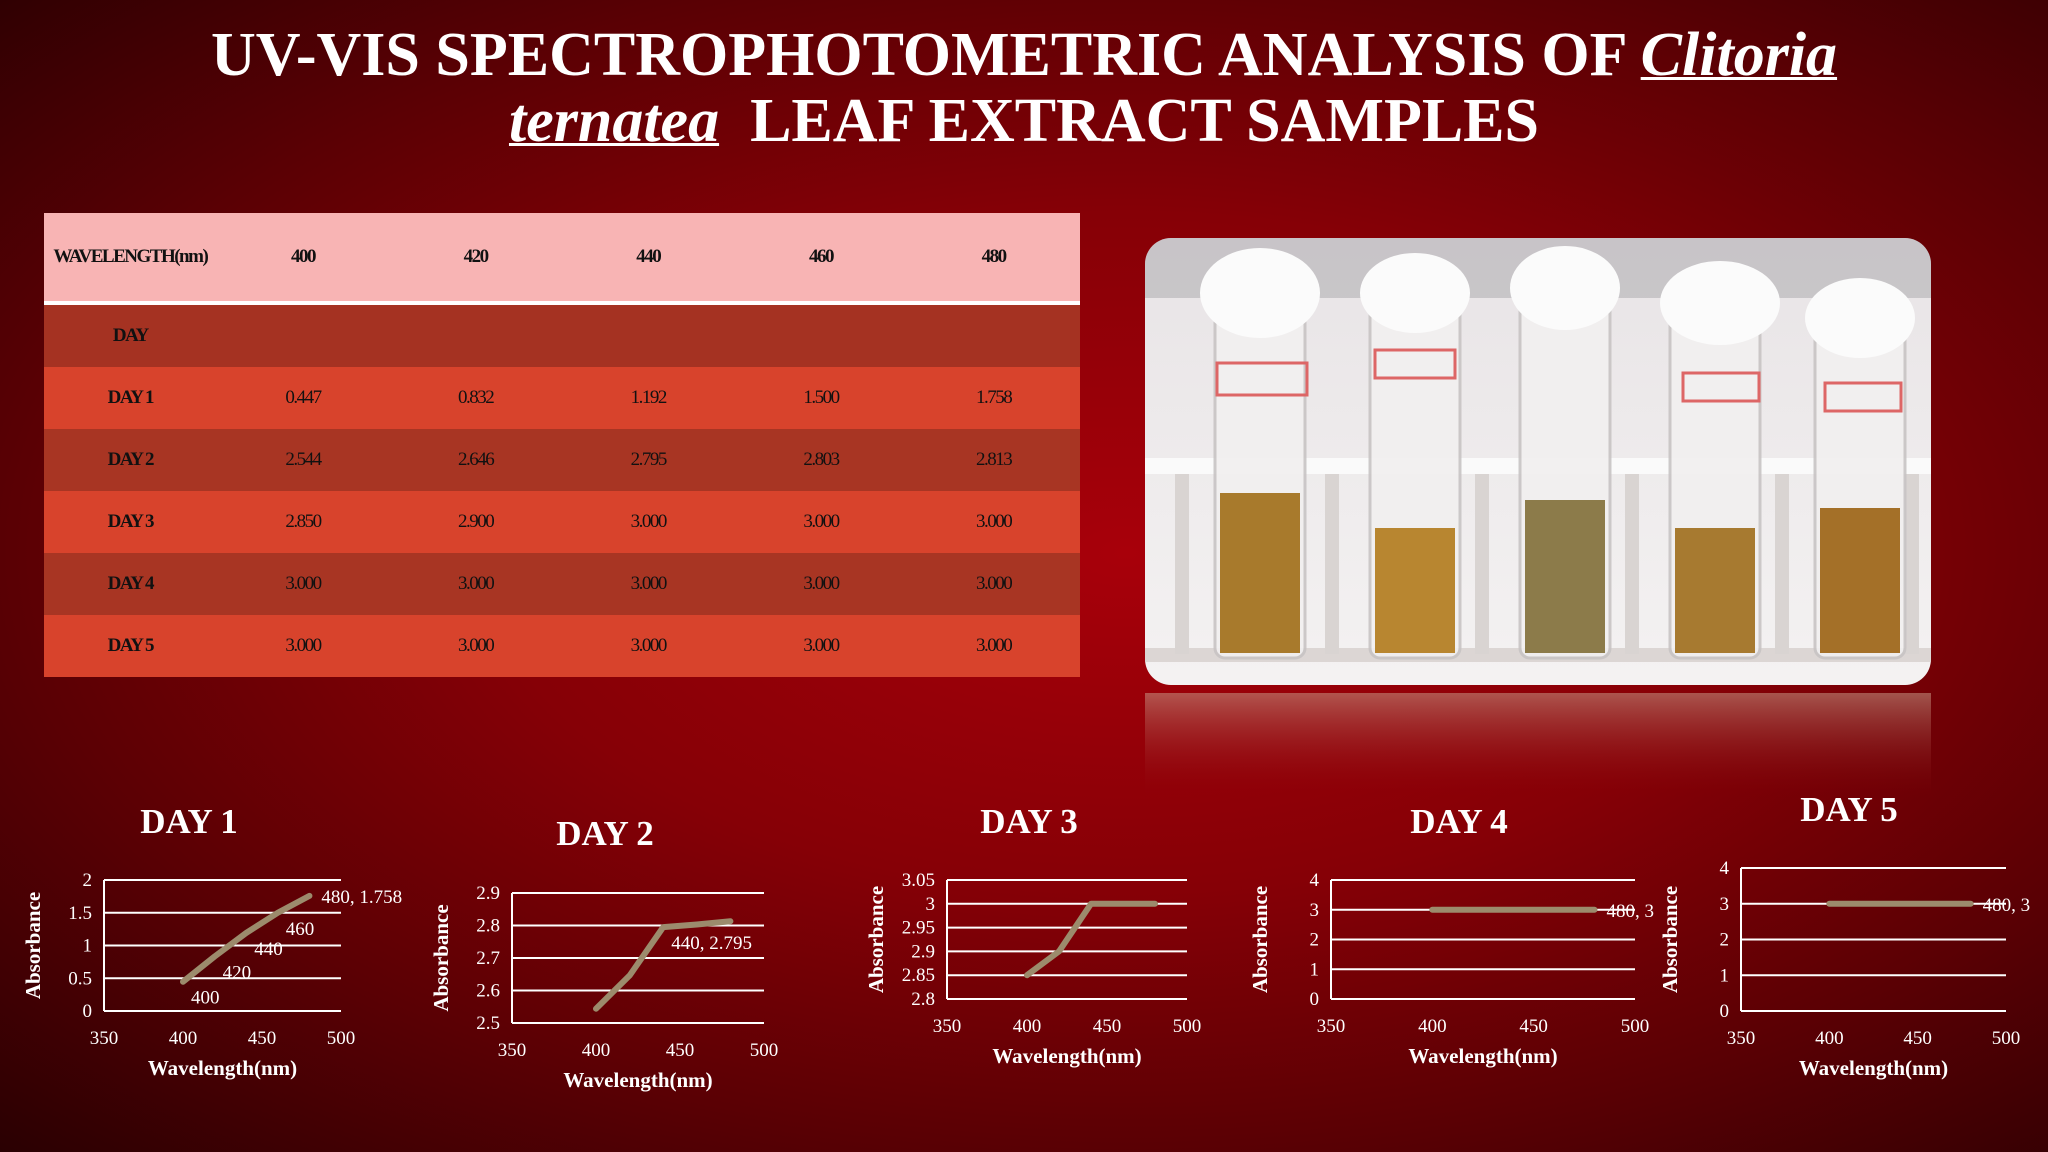 Image resolution: width=2048 pixels, height=1152 pixels. What do you see at coordinates (237, 973) in the screenshot?
I see `data-label: 420` at bounding box center [237, 973].